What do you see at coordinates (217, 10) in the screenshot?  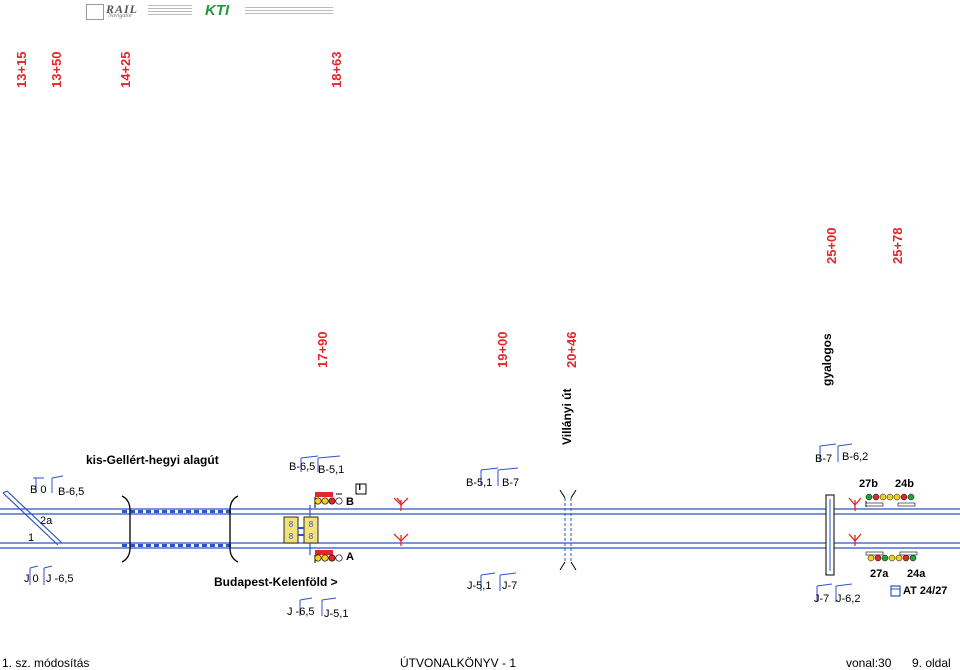 I see `kti-logo-text: KTI` at bounding box center [217, 10].